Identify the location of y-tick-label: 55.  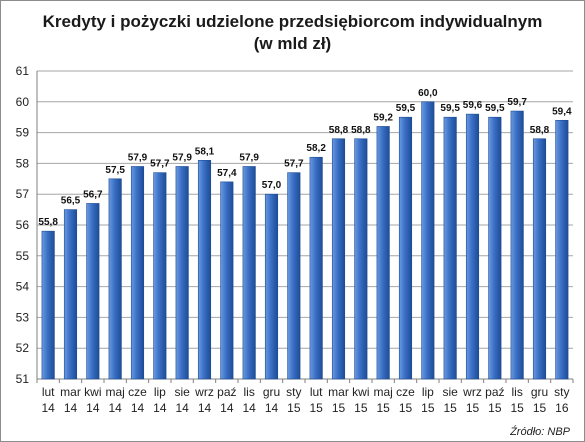
(23, 256).